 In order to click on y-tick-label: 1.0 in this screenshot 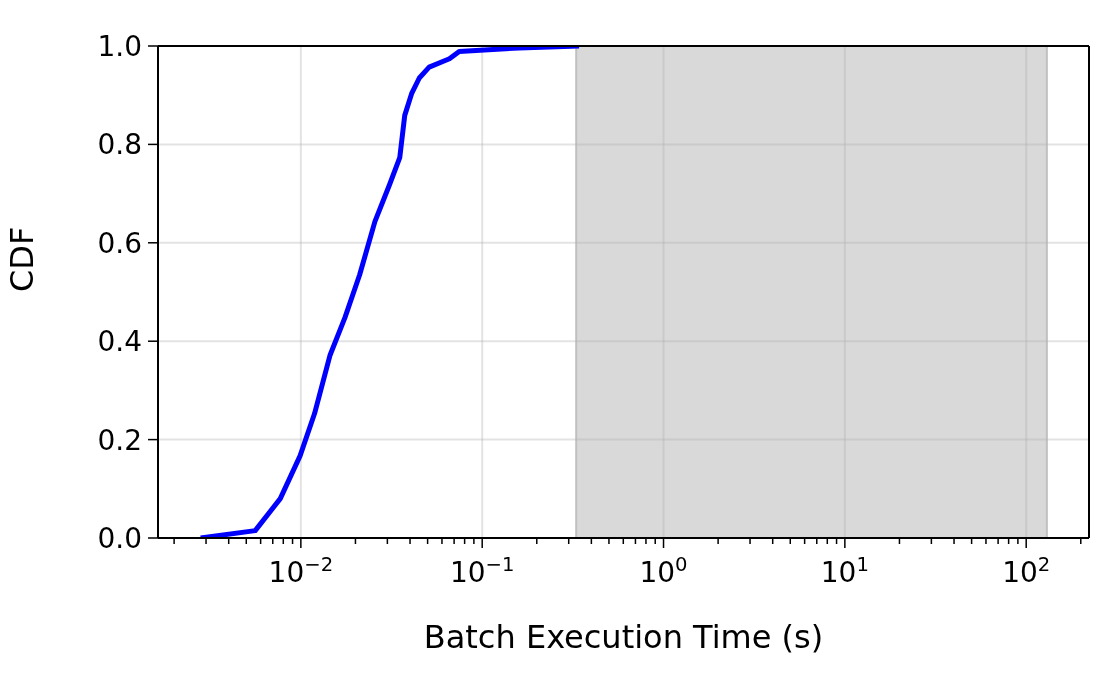, I will do `click(119, 46)`.